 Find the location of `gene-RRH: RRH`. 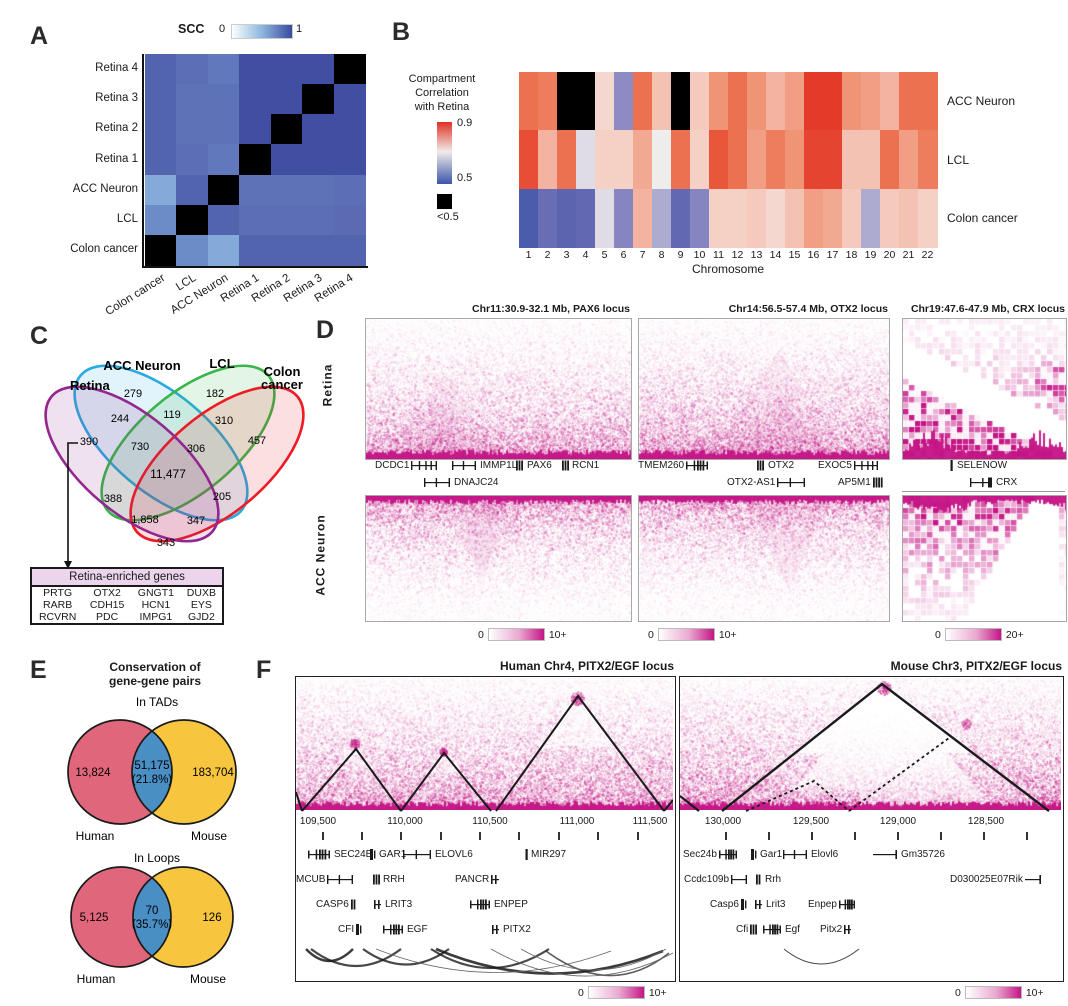

gene-RRH: RRH is located at coordinates (389, 879).